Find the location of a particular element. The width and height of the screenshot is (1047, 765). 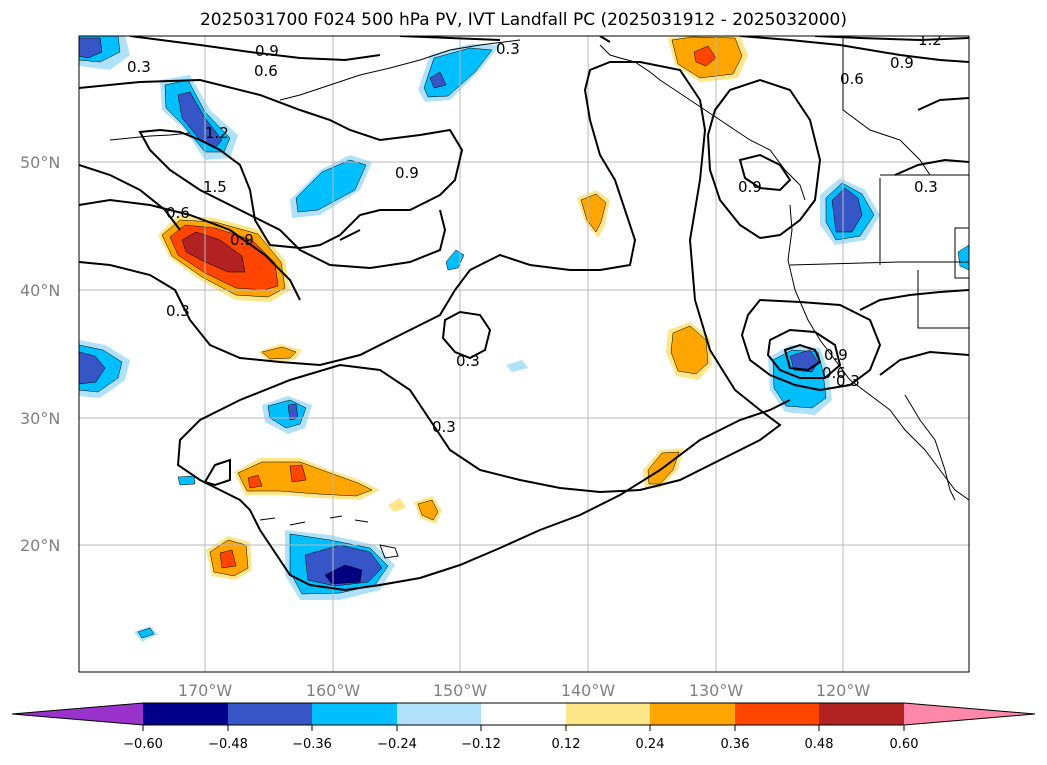

lat-label-40n: 40°N is located at coordinates (40, 290).